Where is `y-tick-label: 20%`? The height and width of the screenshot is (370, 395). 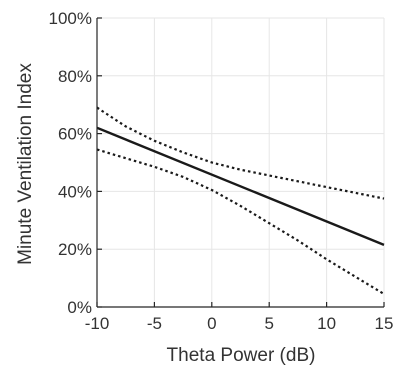
y-tick-label: 20% is located at coordinates (75, 249).